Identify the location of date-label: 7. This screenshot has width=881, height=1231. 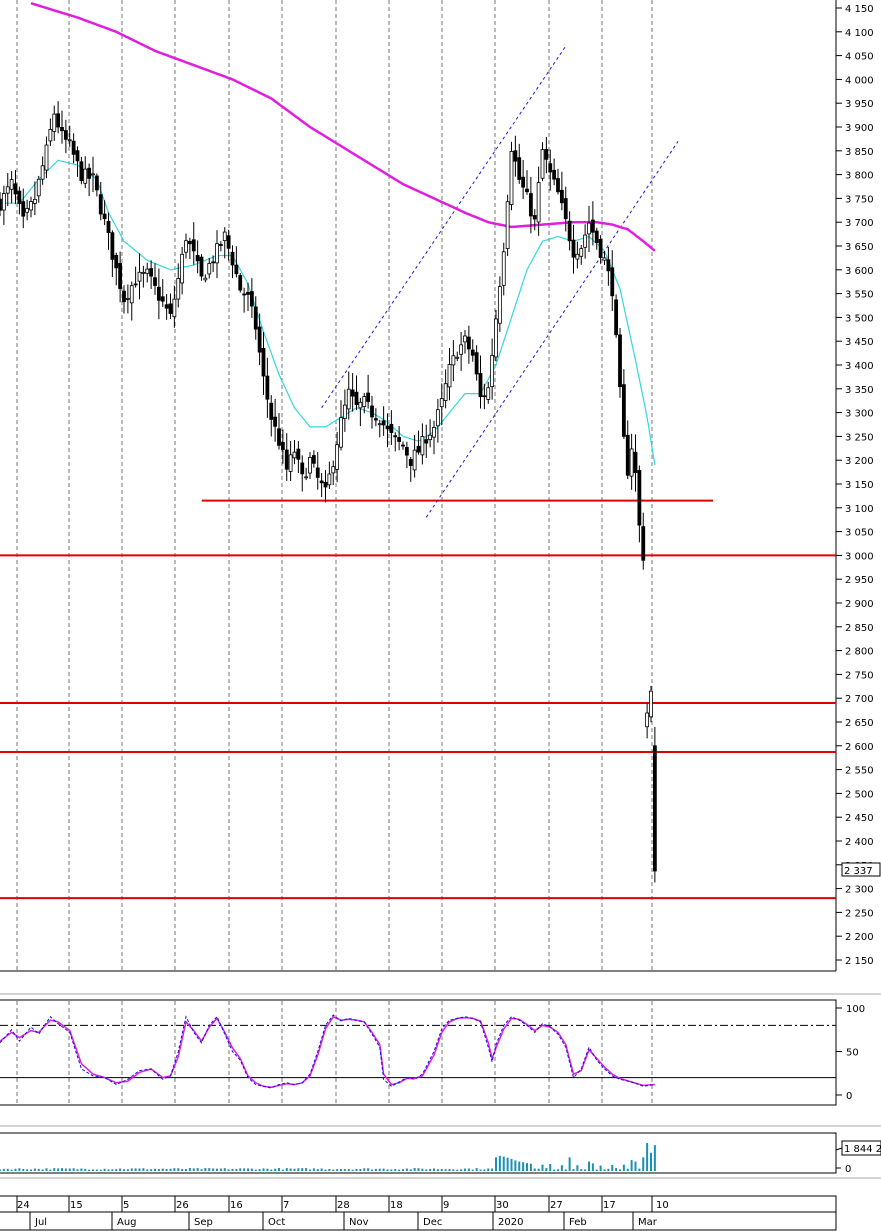
(286, 1205).